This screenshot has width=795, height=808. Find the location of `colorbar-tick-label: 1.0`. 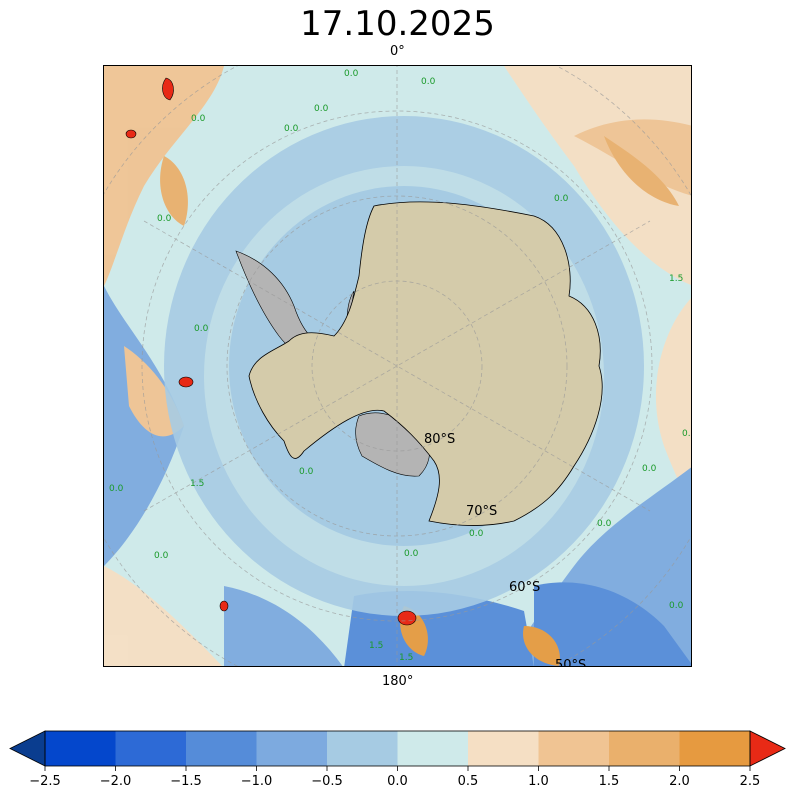

colorbar-tick-label: 1.0 is located at coordinates (538, 781).